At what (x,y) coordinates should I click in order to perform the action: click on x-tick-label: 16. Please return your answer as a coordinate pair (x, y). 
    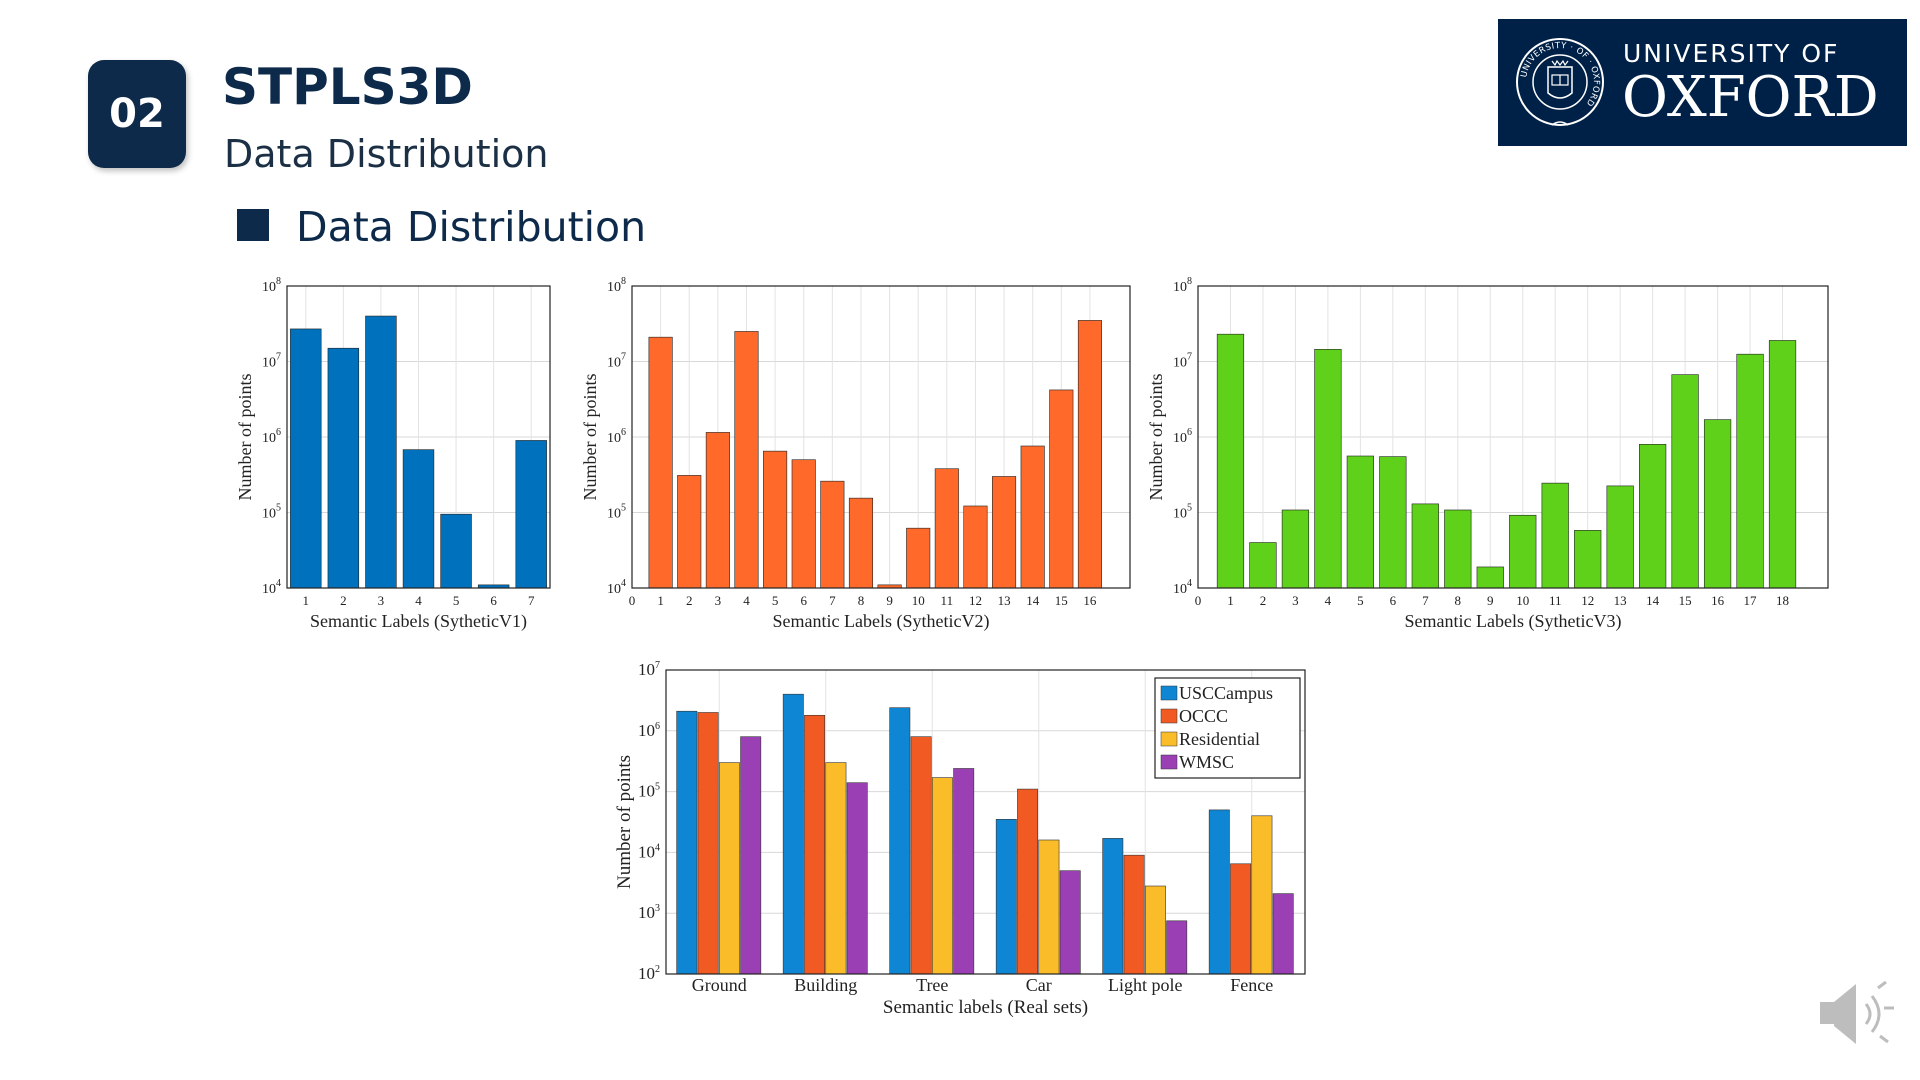
    Looking at the image, I should click on (1090, 600).